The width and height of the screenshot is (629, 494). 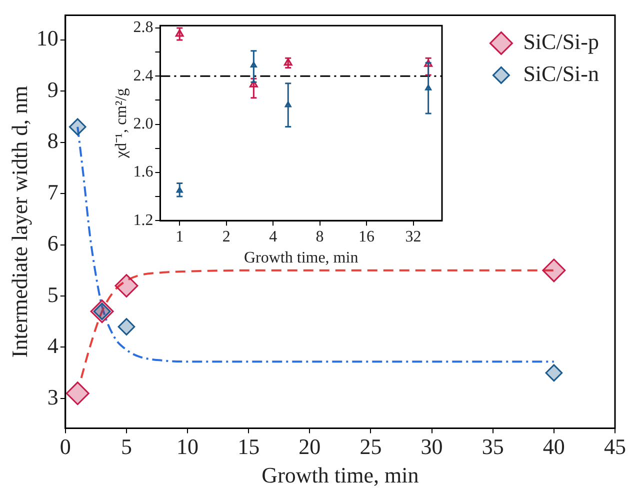 What do you see at coordinates (52, 294) in the screenshot?
I see `y-tick-label: 5` at bounding box center [52, 294].